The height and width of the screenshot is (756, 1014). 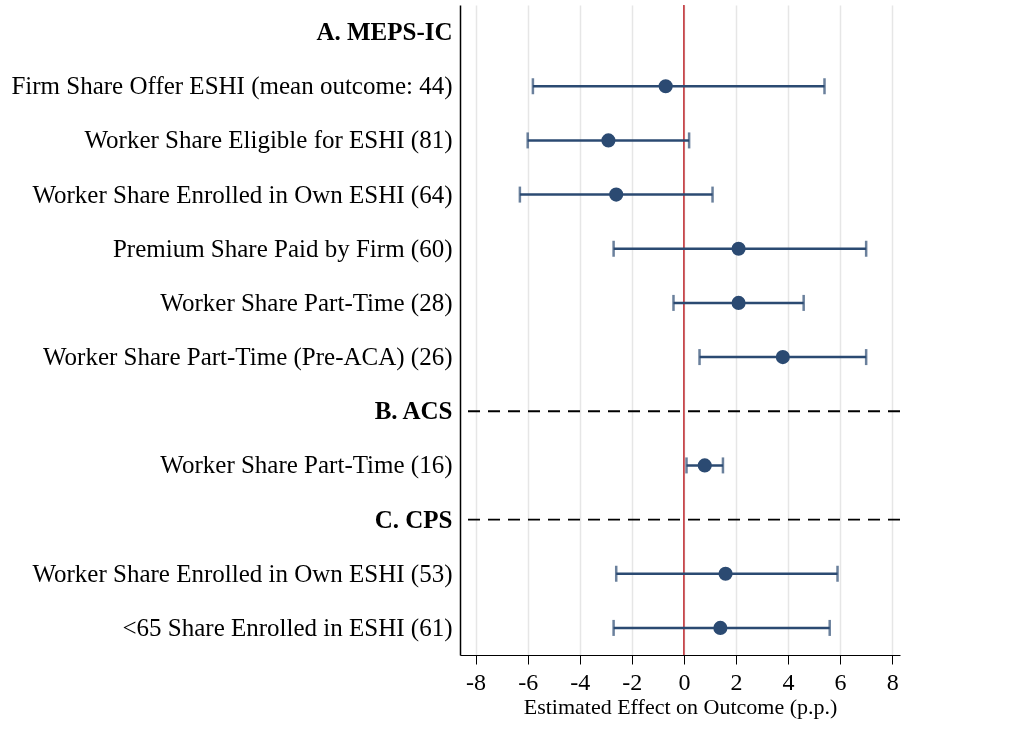 What do you see at coordinates (384, 32) in the screenshot?
I see `y-tick-label: A. MEPS-IC` at bounding box center [384, 32].